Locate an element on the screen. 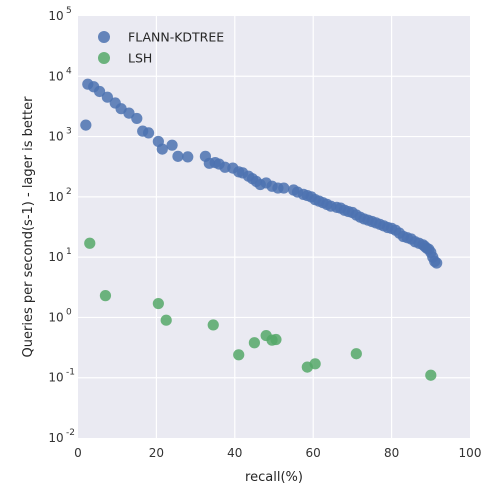  y-tick-exponent: 5 is located at coordinates (69, 11).